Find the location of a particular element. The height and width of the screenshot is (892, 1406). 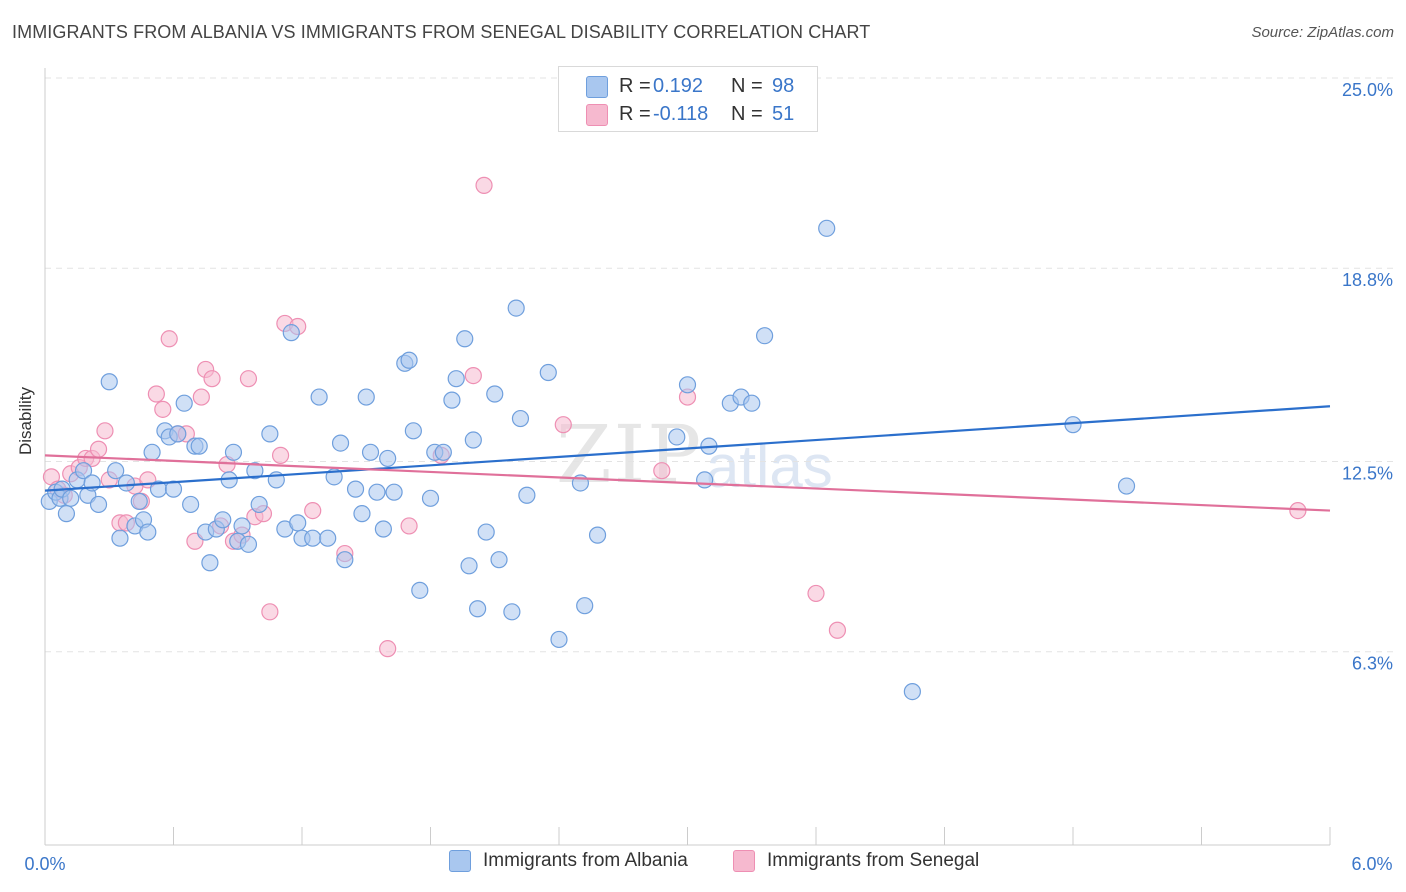

legend-n-label: N = is located at coordinates (747, 85).